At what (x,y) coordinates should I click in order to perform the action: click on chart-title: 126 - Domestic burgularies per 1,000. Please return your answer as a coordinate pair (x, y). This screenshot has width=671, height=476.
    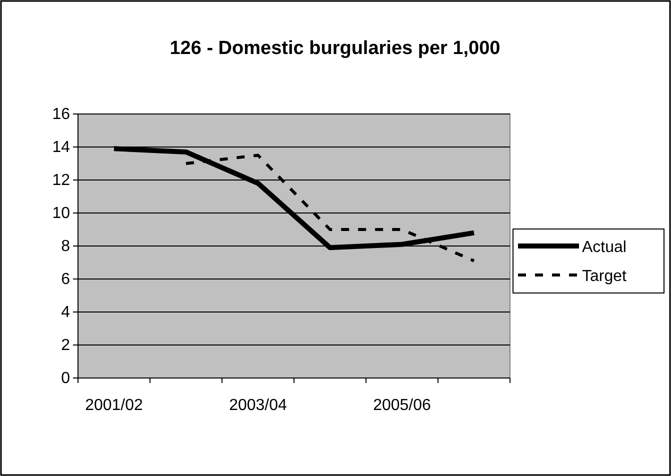
    Looking at the image, I should click on (335, 48).